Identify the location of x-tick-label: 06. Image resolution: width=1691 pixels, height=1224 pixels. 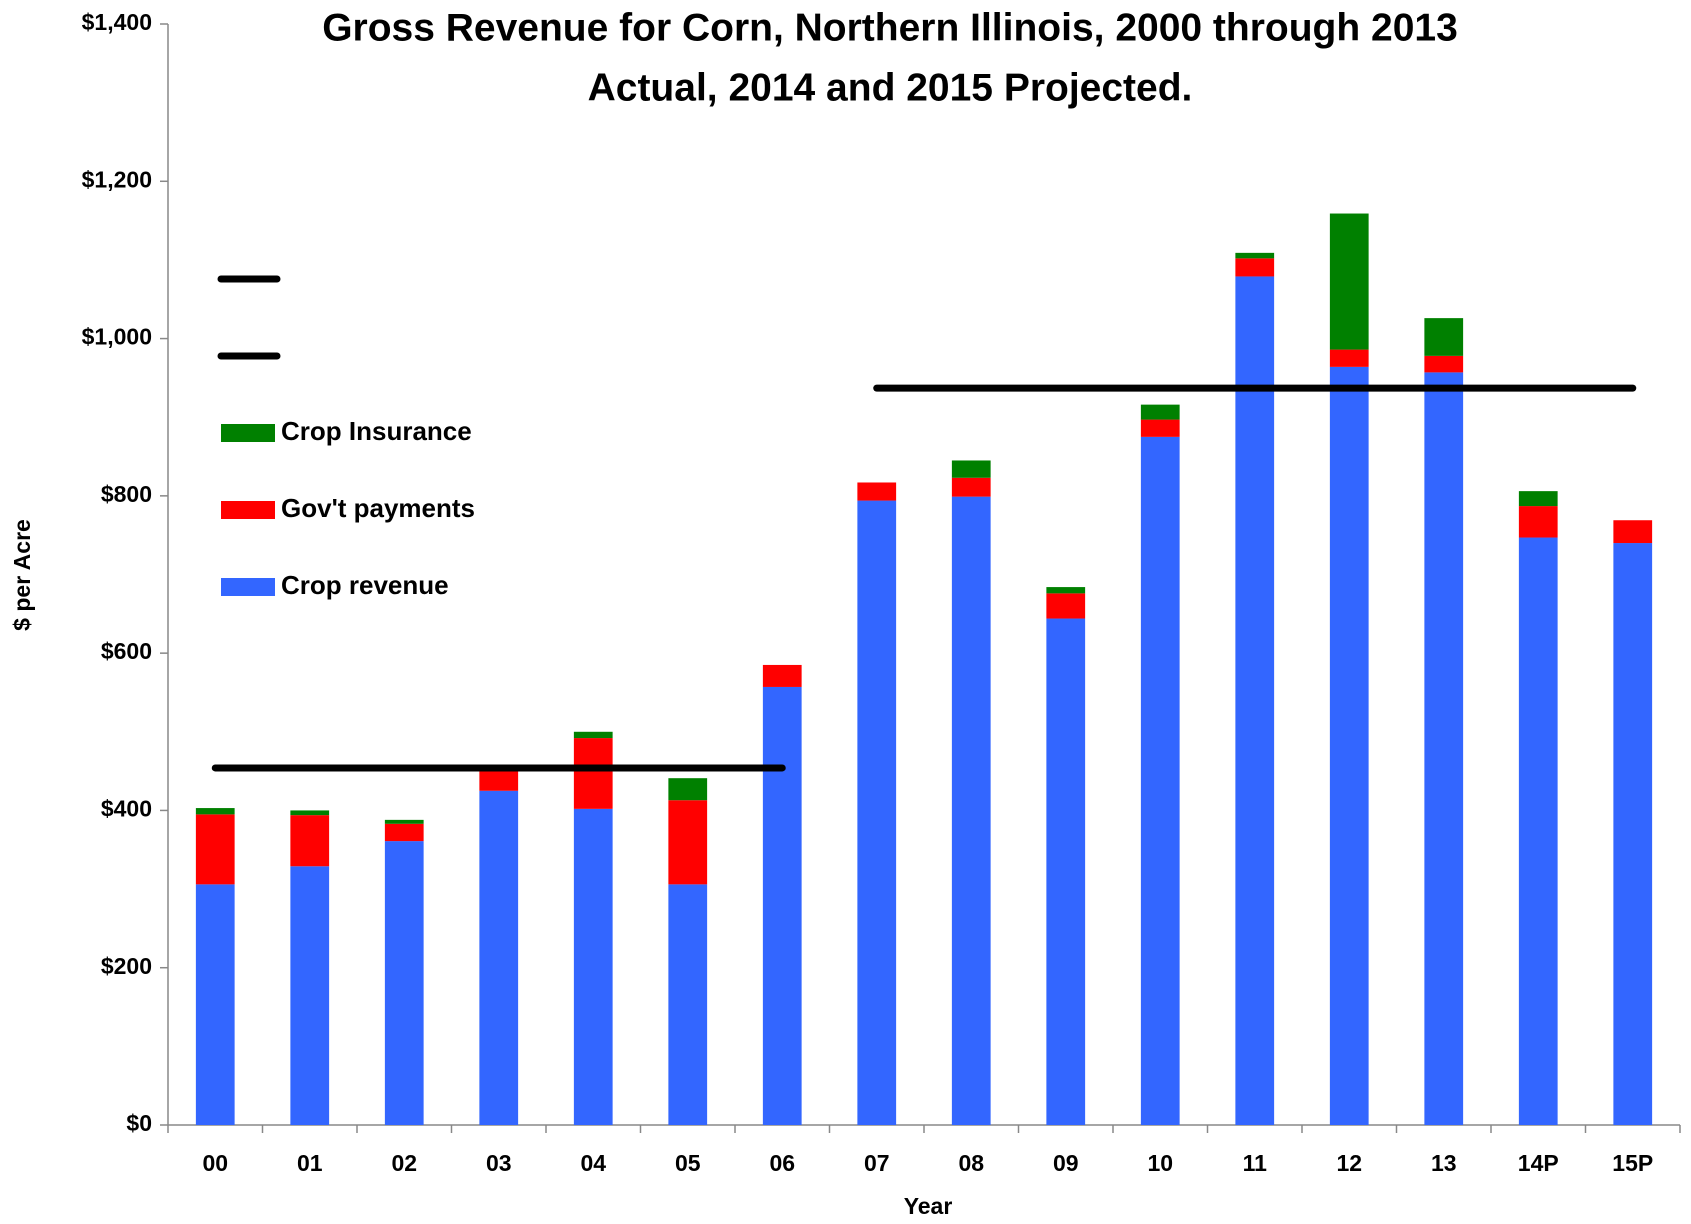
(782, 1163).